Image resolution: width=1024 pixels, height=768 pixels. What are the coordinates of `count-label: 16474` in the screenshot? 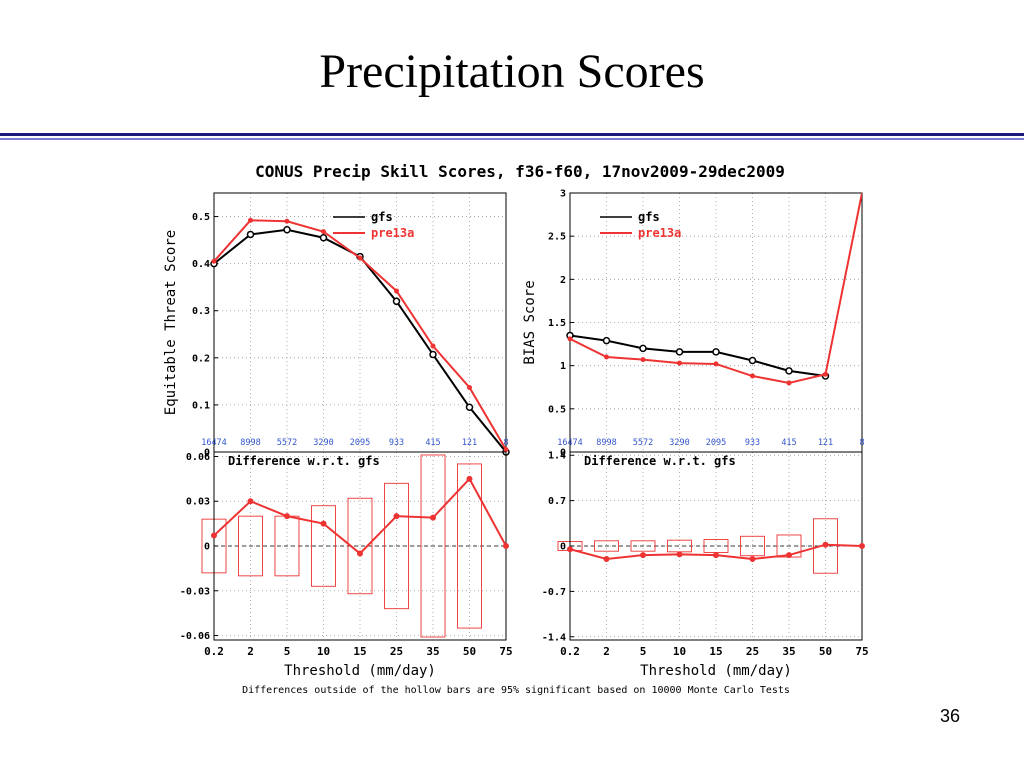 It's located at (214, 443).